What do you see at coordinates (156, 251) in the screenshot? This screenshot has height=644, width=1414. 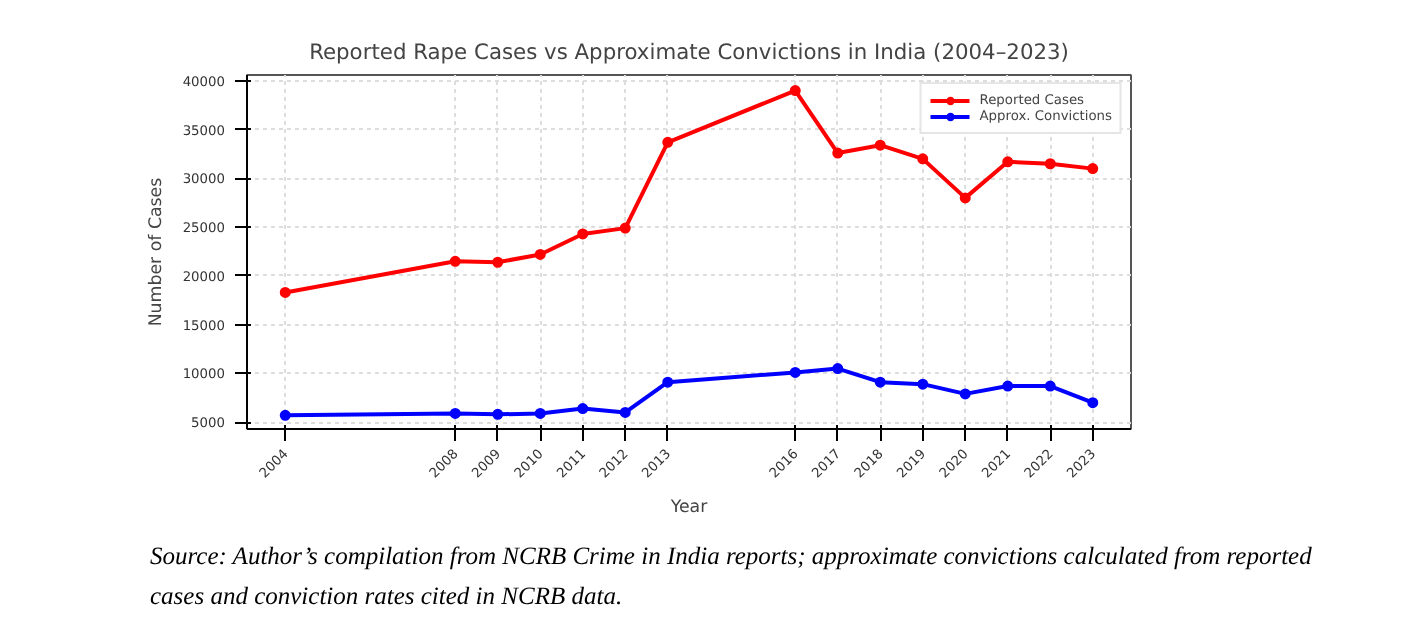 I see `y-axis-title: Number of Cases` at bounding box center [156, 251].